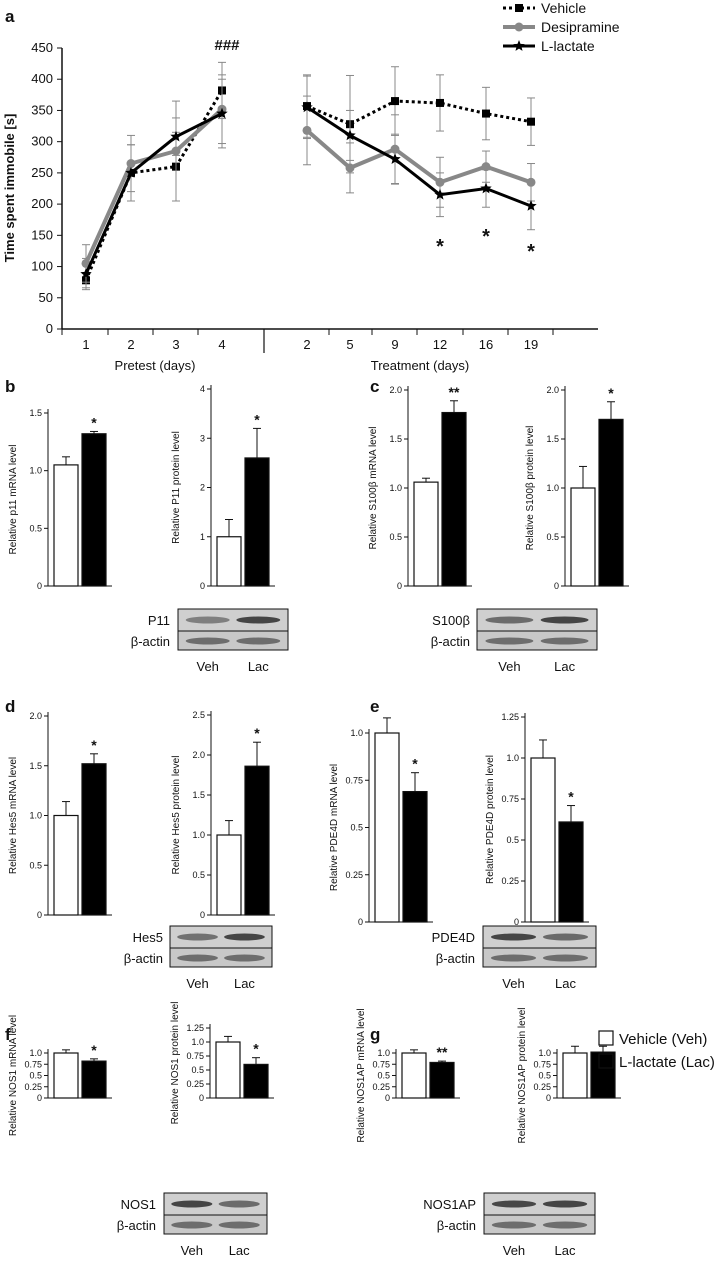 The height and width of the screenshot is (1266, 728). Describe the element at coordinates (42, 109) in the screenshot. I see `y-tick-label-a: 350` at that location.